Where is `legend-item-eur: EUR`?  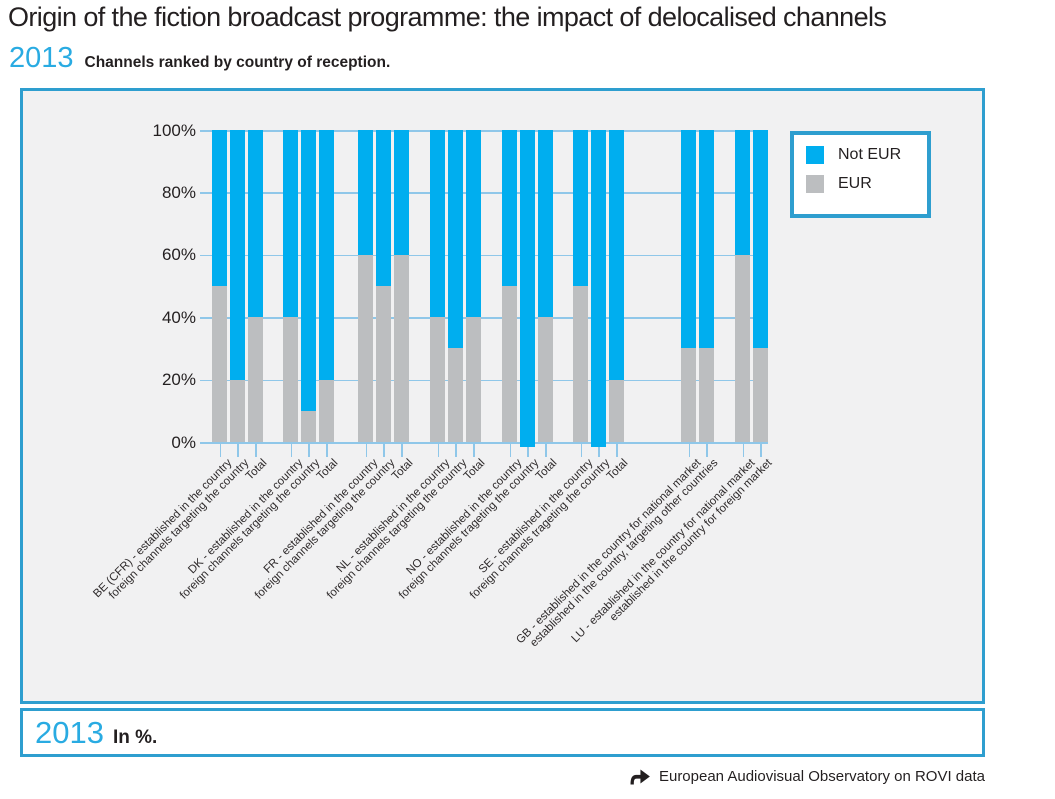 legend-item-eur: EUR is located at coordinates (866, 184).